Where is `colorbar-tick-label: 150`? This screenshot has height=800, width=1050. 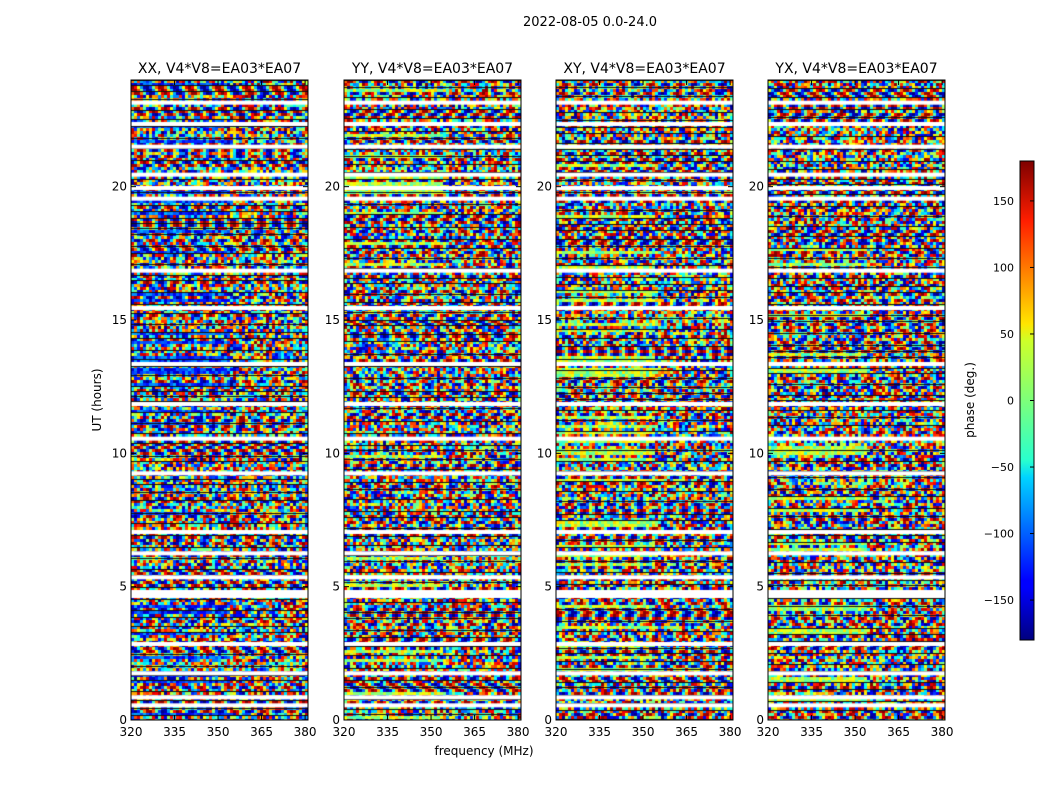
colorbar-tick-label: 150 is located at coordinates (1003, 201).